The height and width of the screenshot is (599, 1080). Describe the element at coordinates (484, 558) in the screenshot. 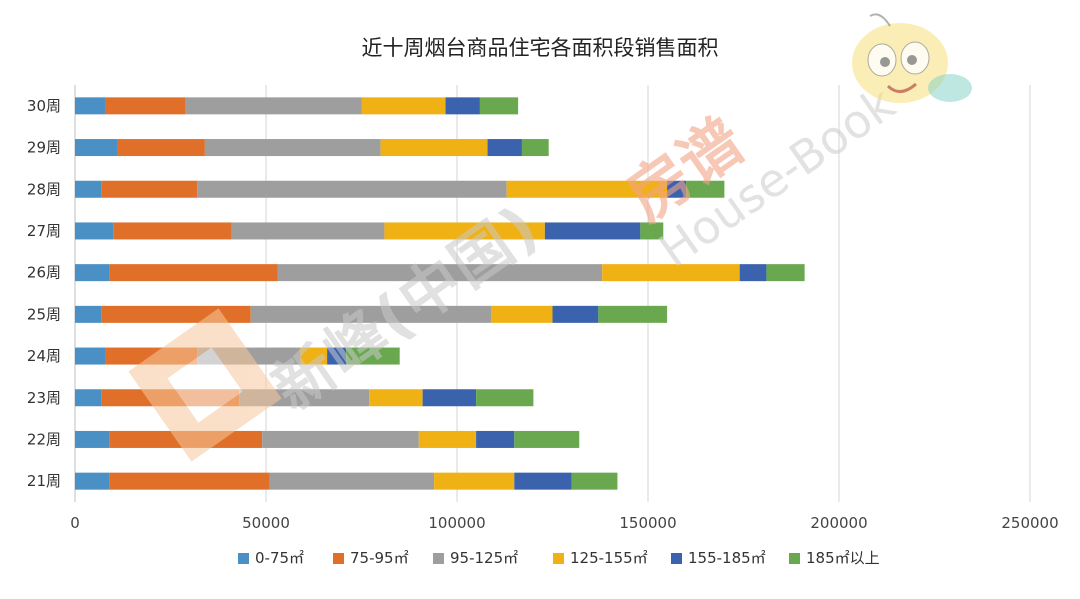

I see `legend-label: 95-125㎡` at that location.